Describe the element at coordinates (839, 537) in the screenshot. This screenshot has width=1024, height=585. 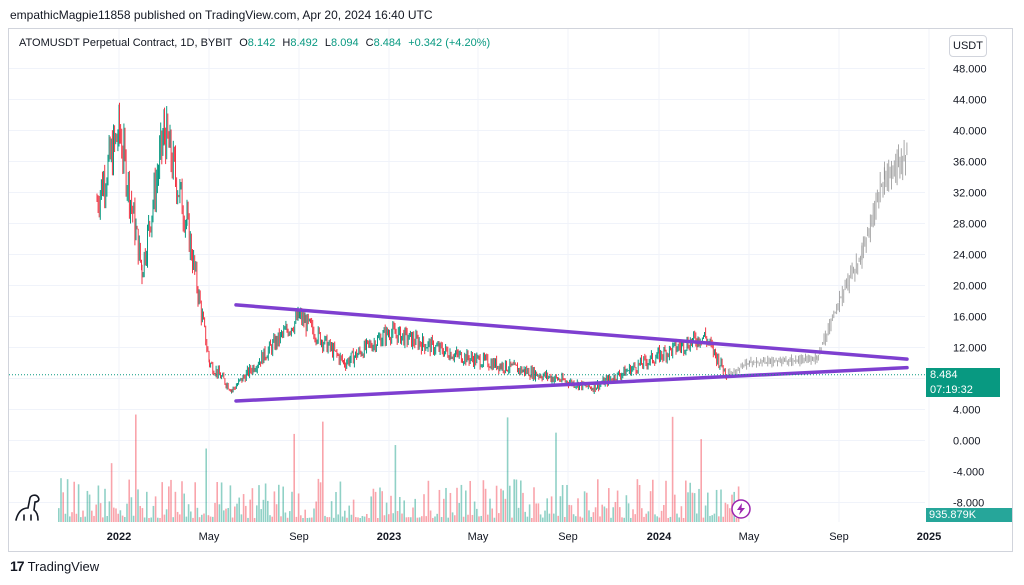
I see `time-tick-label: Sep` at that location.